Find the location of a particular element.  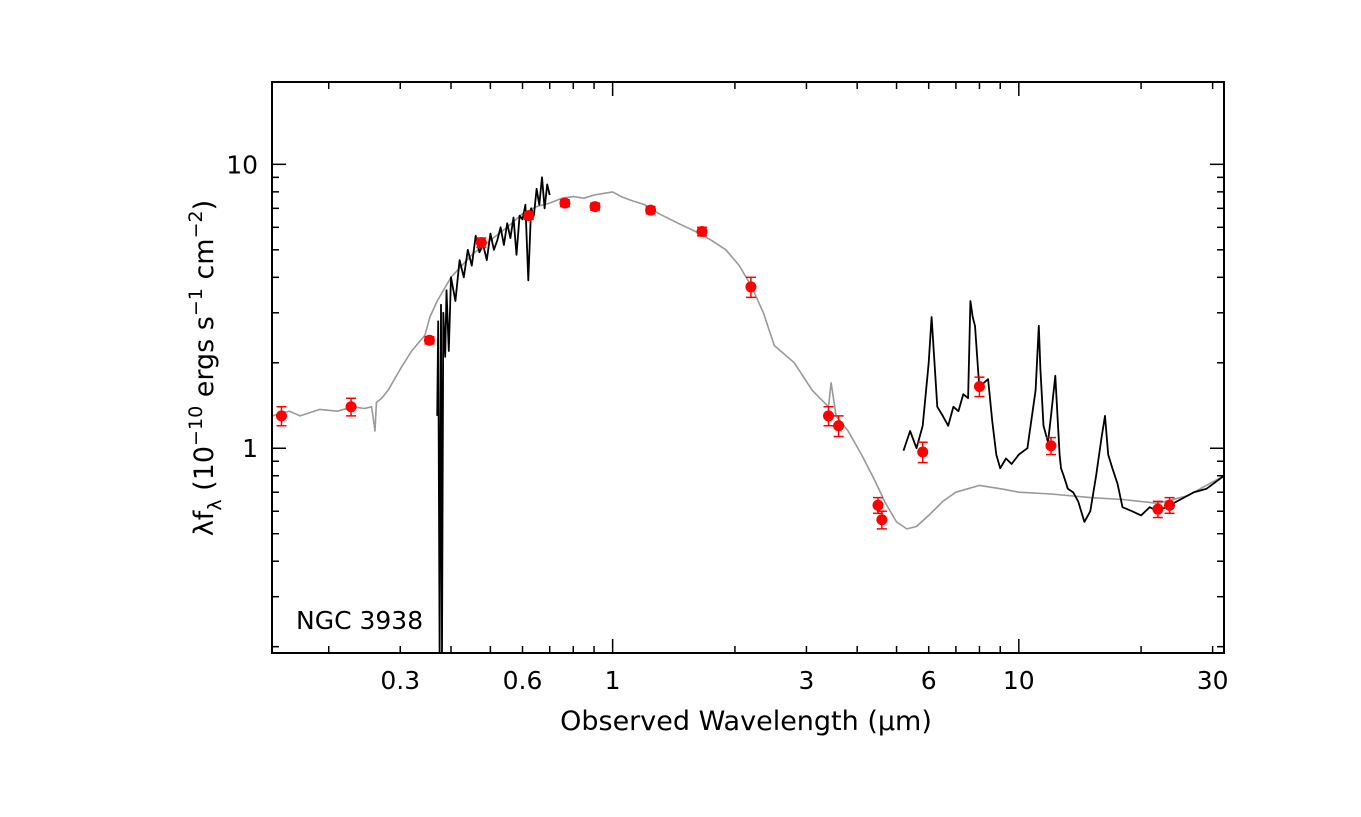

x-tick-label: 10 is located at coordinates (1019, 680).